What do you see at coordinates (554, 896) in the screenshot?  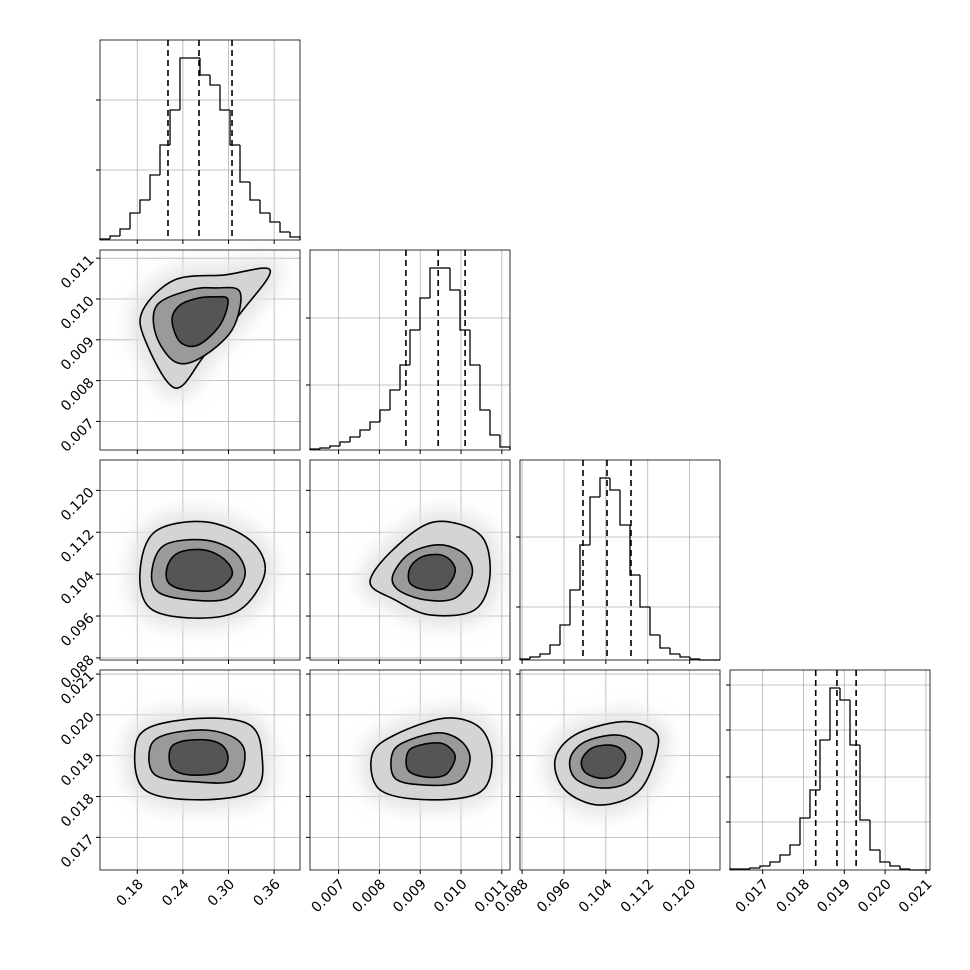 I see `x-tick-label: 0.096` at bounding box center [554, 896].